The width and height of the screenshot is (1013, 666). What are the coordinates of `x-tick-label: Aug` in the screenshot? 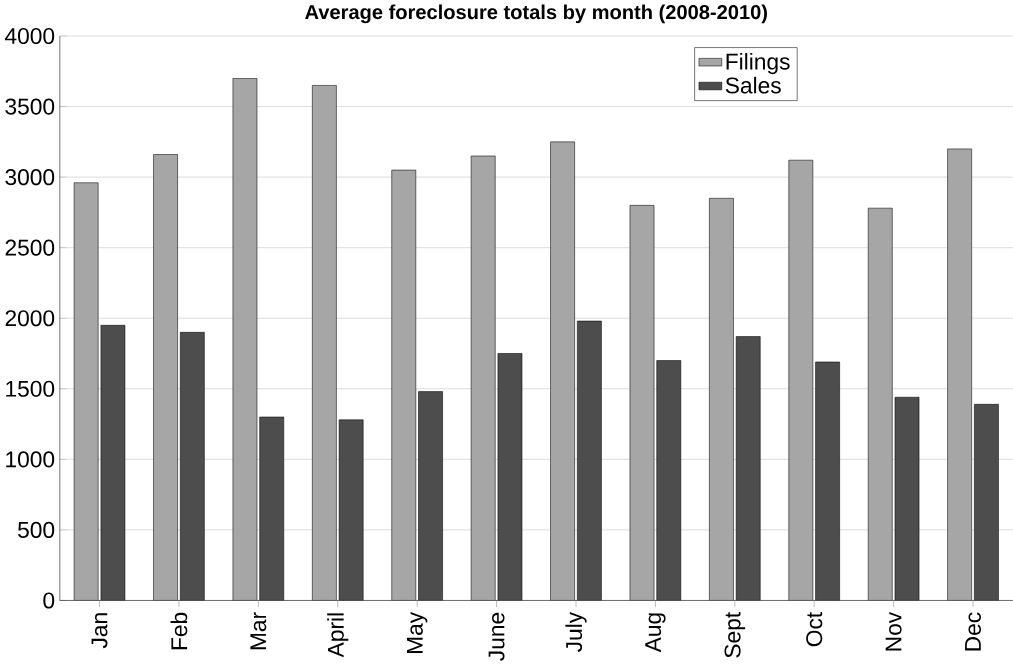 It's located at (655, 633).